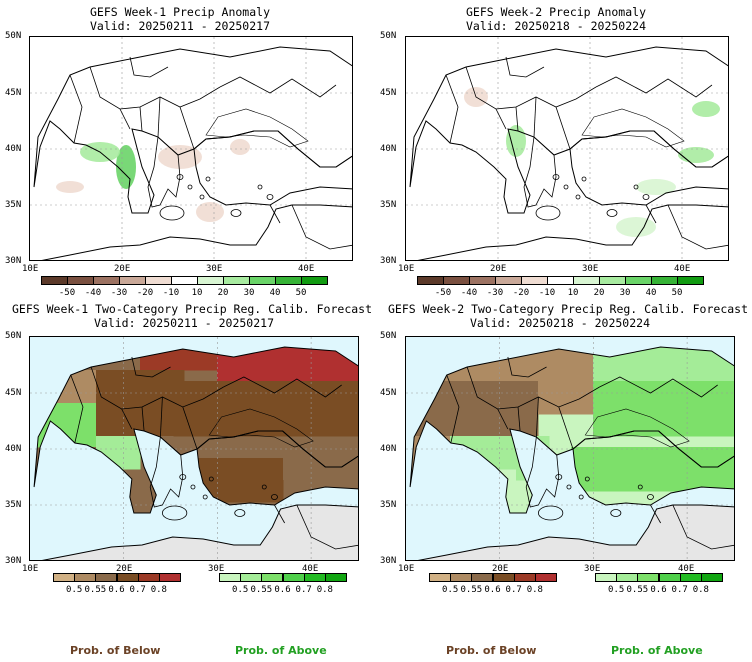 The image size is (752, 662). I want to click on prob-above-colorbar: 0.5 0.55 0.6 0.7 0.8, so click(659, 584).